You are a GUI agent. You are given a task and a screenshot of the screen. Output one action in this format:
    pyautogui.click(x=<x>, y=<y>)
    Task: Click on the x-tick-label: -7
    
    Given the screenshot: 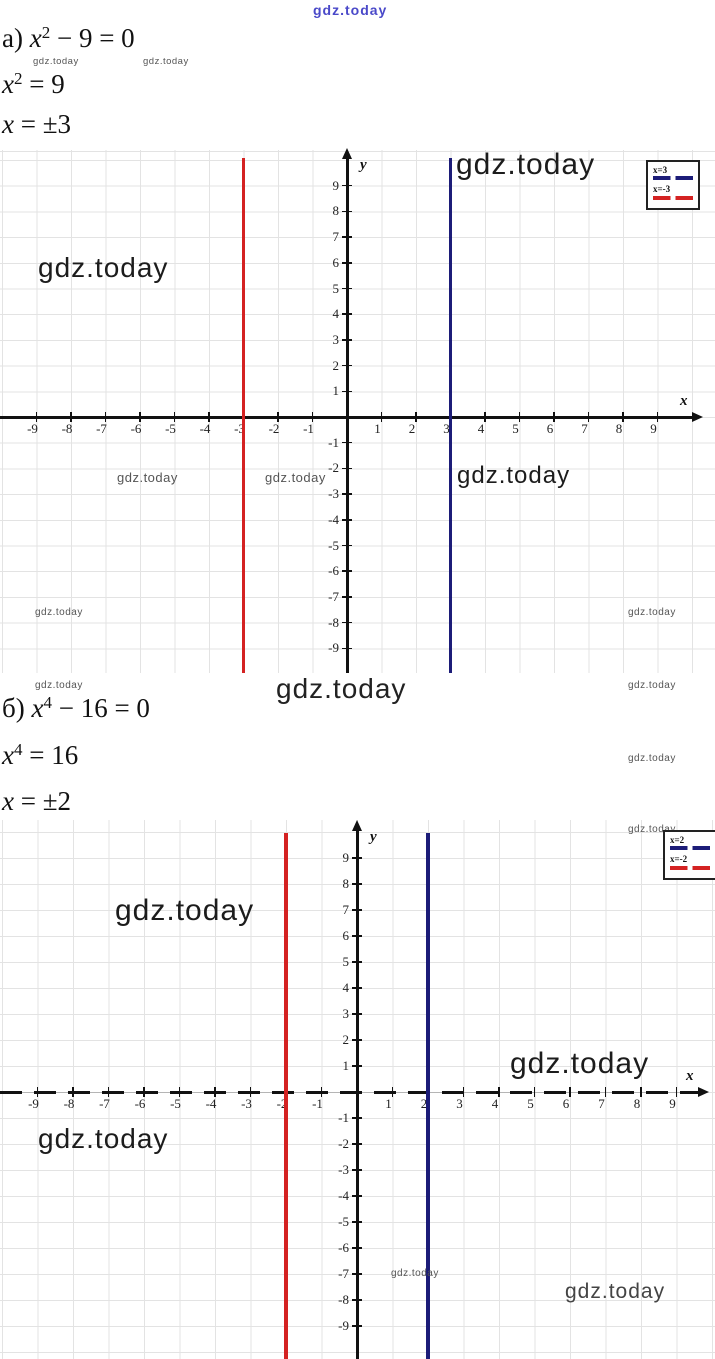 What is the action you would take?
    pyautogui.click(x=101, y=428)
    